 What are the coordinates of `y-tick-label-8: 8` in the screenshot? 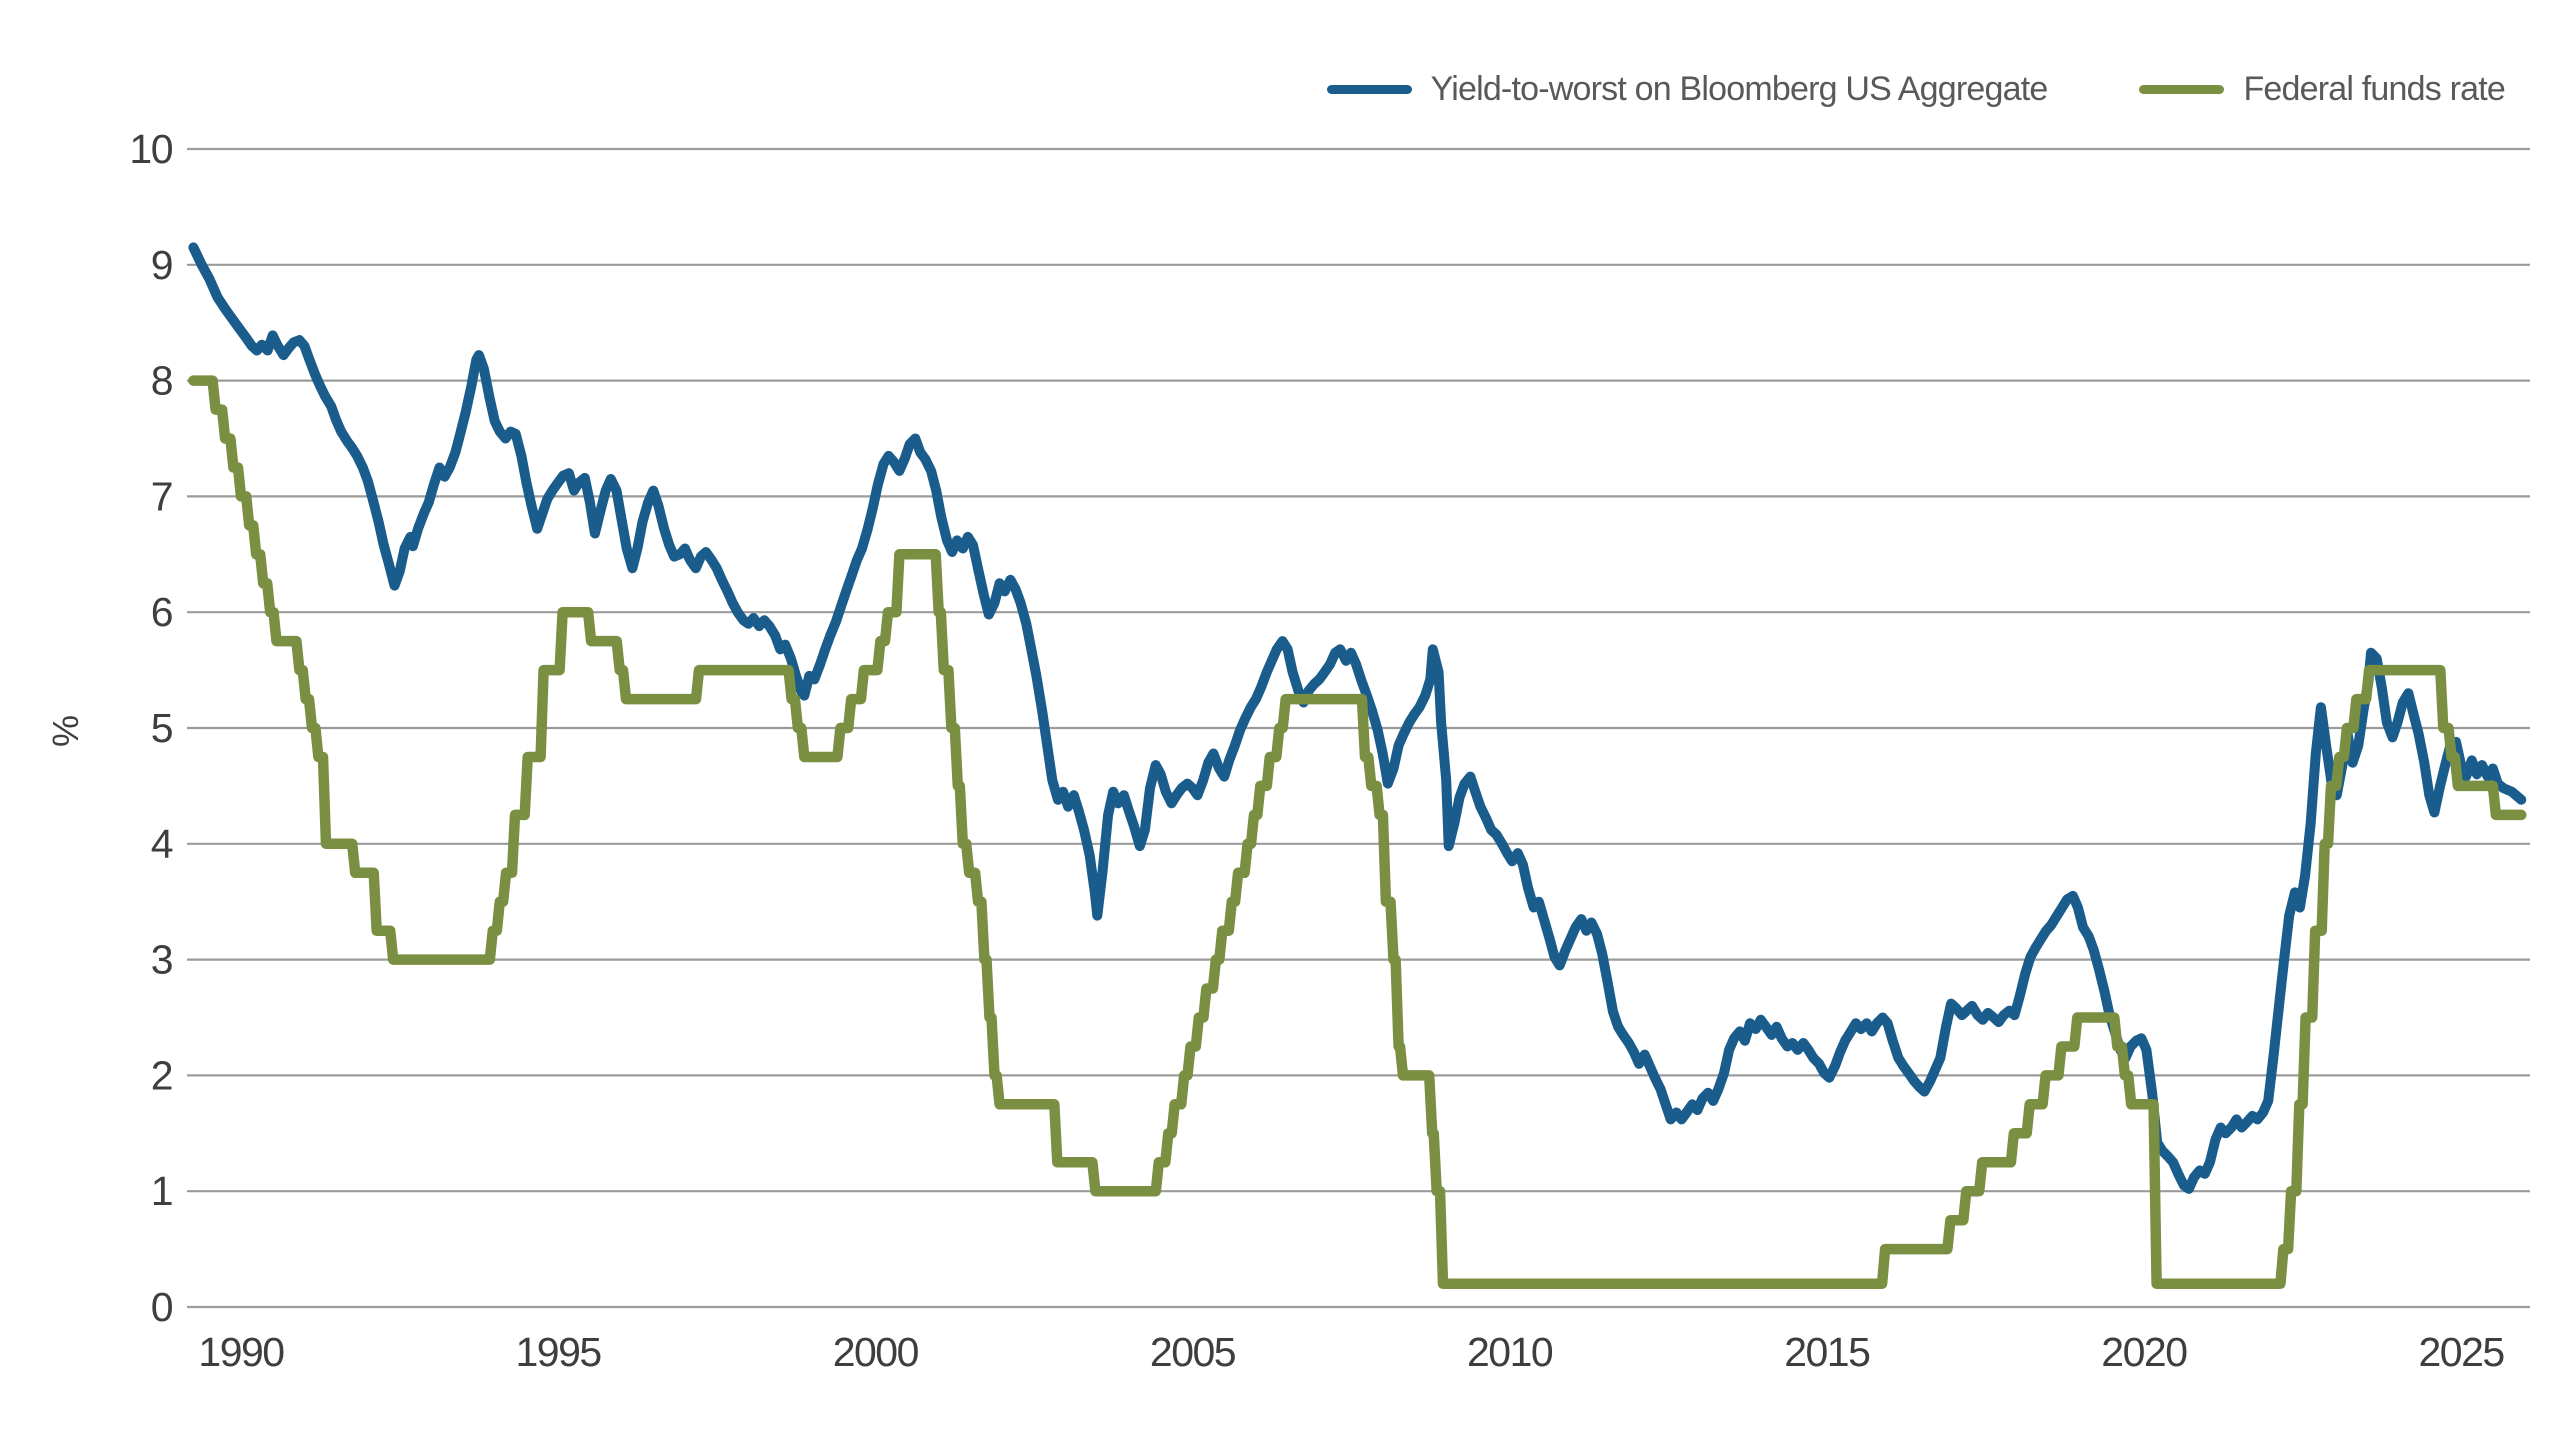 It's located at (162, 381).